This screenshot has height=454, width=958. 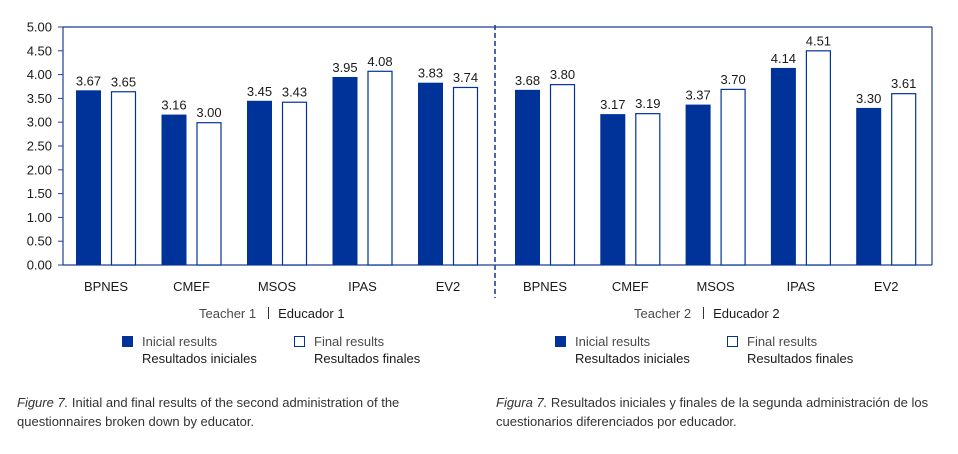 I want to click on value-label-final: 3.80, so click(x=562, y=74).